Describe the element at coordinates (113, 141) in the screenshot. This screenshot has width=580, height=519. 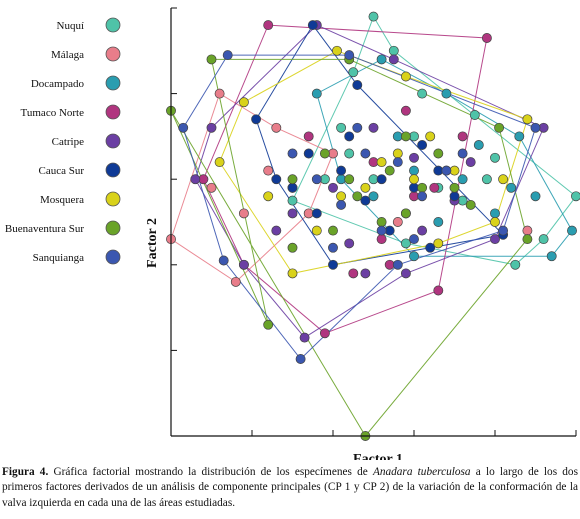
I see `legend-marker-catripe` at that location.